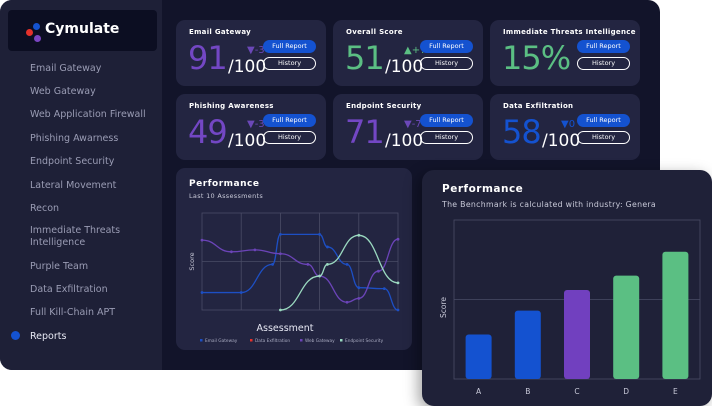  I want to click on sidebar-item-recon: Recon, so click(45, 208).